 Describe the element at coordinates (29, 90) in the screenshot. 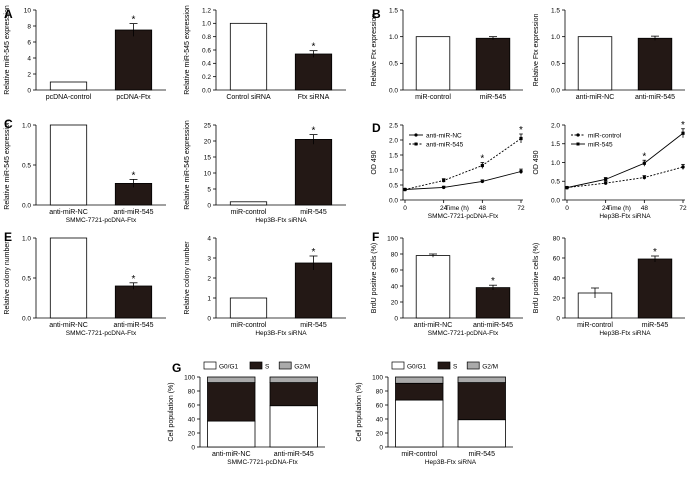

I see `y-tick-label: 0` at that location.